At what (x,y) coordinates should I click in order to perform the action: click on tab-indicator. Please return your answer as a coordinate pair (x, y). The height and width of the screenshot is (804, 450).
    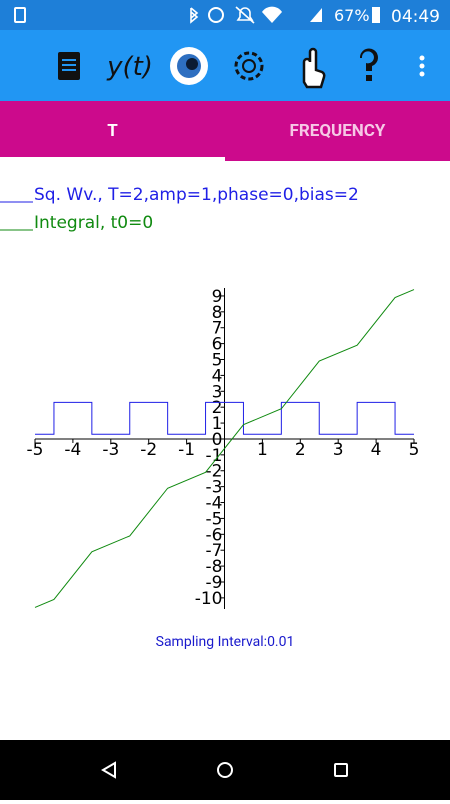
    Looking at the image, I should click on (112, 159).